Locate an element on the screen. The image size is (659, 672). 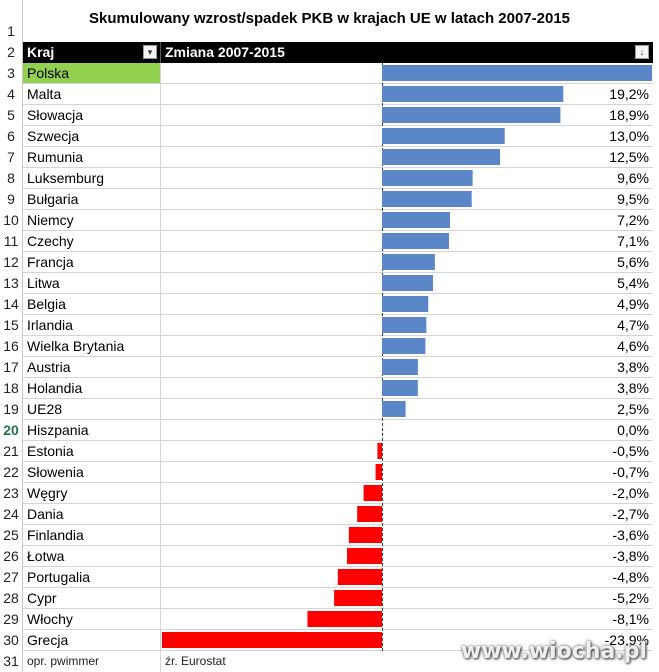
value-label: 18,9% is located at coordinates (629, 115).